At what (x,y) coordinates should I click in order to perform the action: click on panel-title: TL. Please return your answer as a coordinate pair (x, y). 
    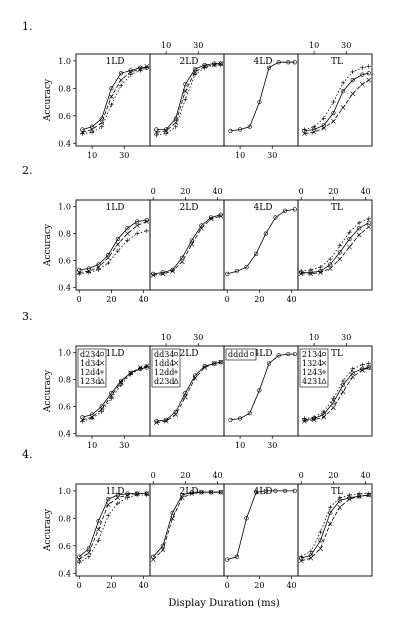
    Looking at the image, I should click on (337, 354).